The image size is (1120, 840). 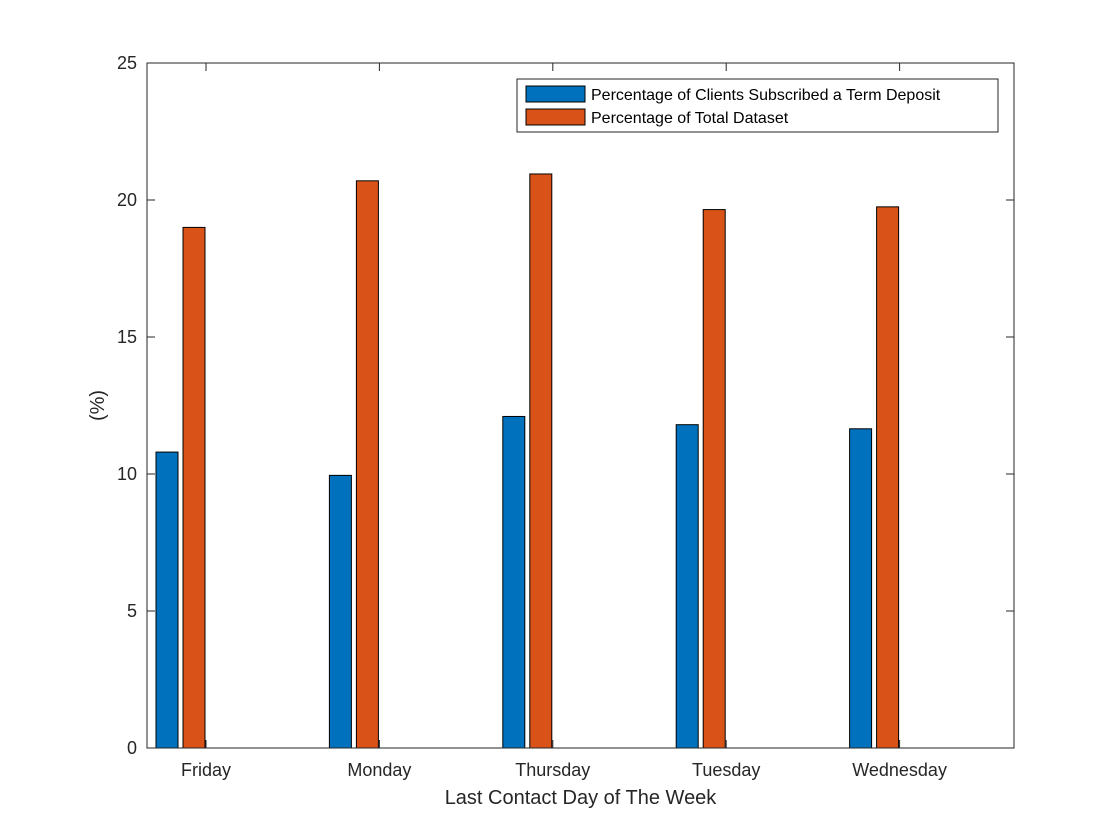 I want to click on y-tick-label-15: 15, so click(x=127, y=337).